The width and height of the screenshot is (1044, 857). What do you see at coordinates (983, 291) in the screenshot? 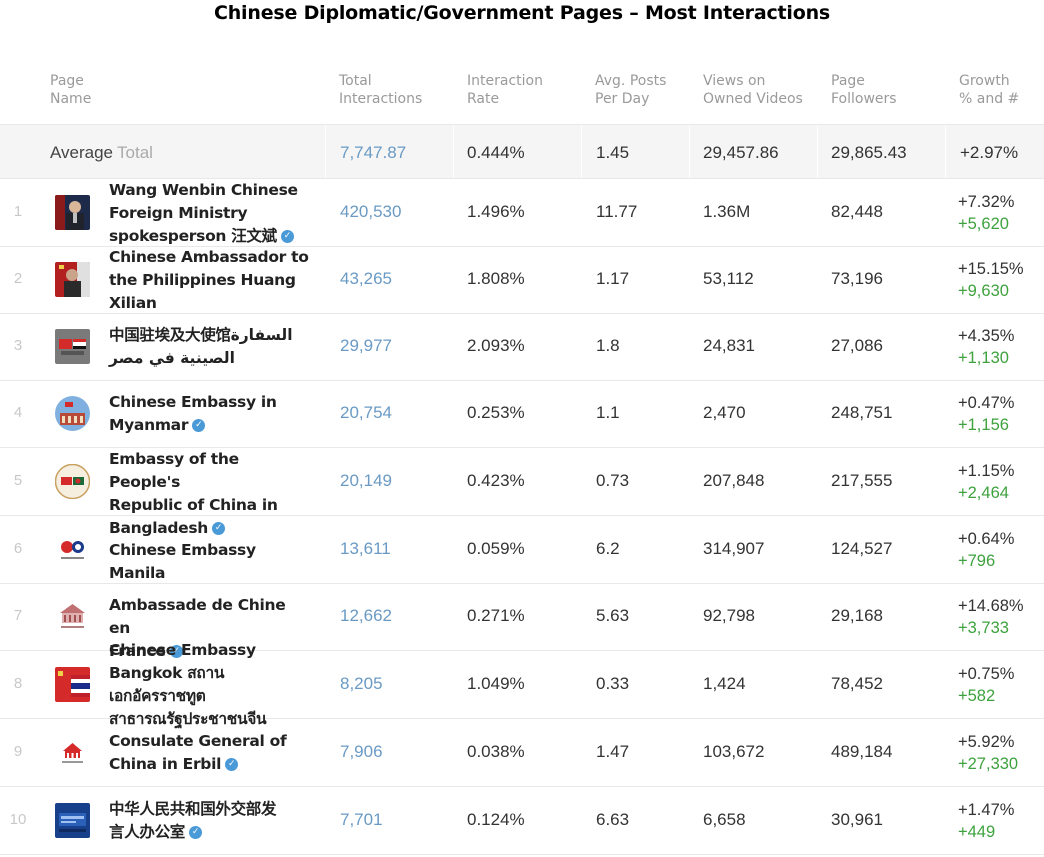
I see `growth-number: +9,630` at bounding box center [983, 291].